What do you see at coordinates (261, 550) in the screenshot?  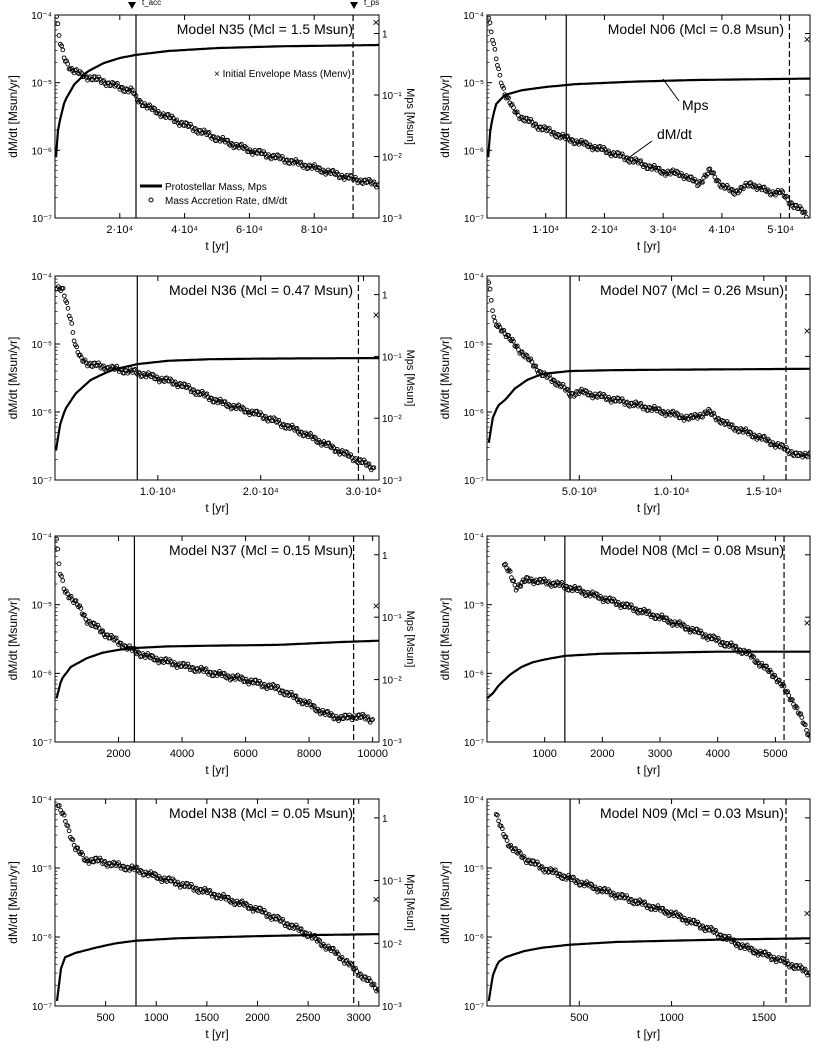 I see `panel-title: Model N37 (Mcl = 0.15 Msun)` at bounding box center [261, 550].